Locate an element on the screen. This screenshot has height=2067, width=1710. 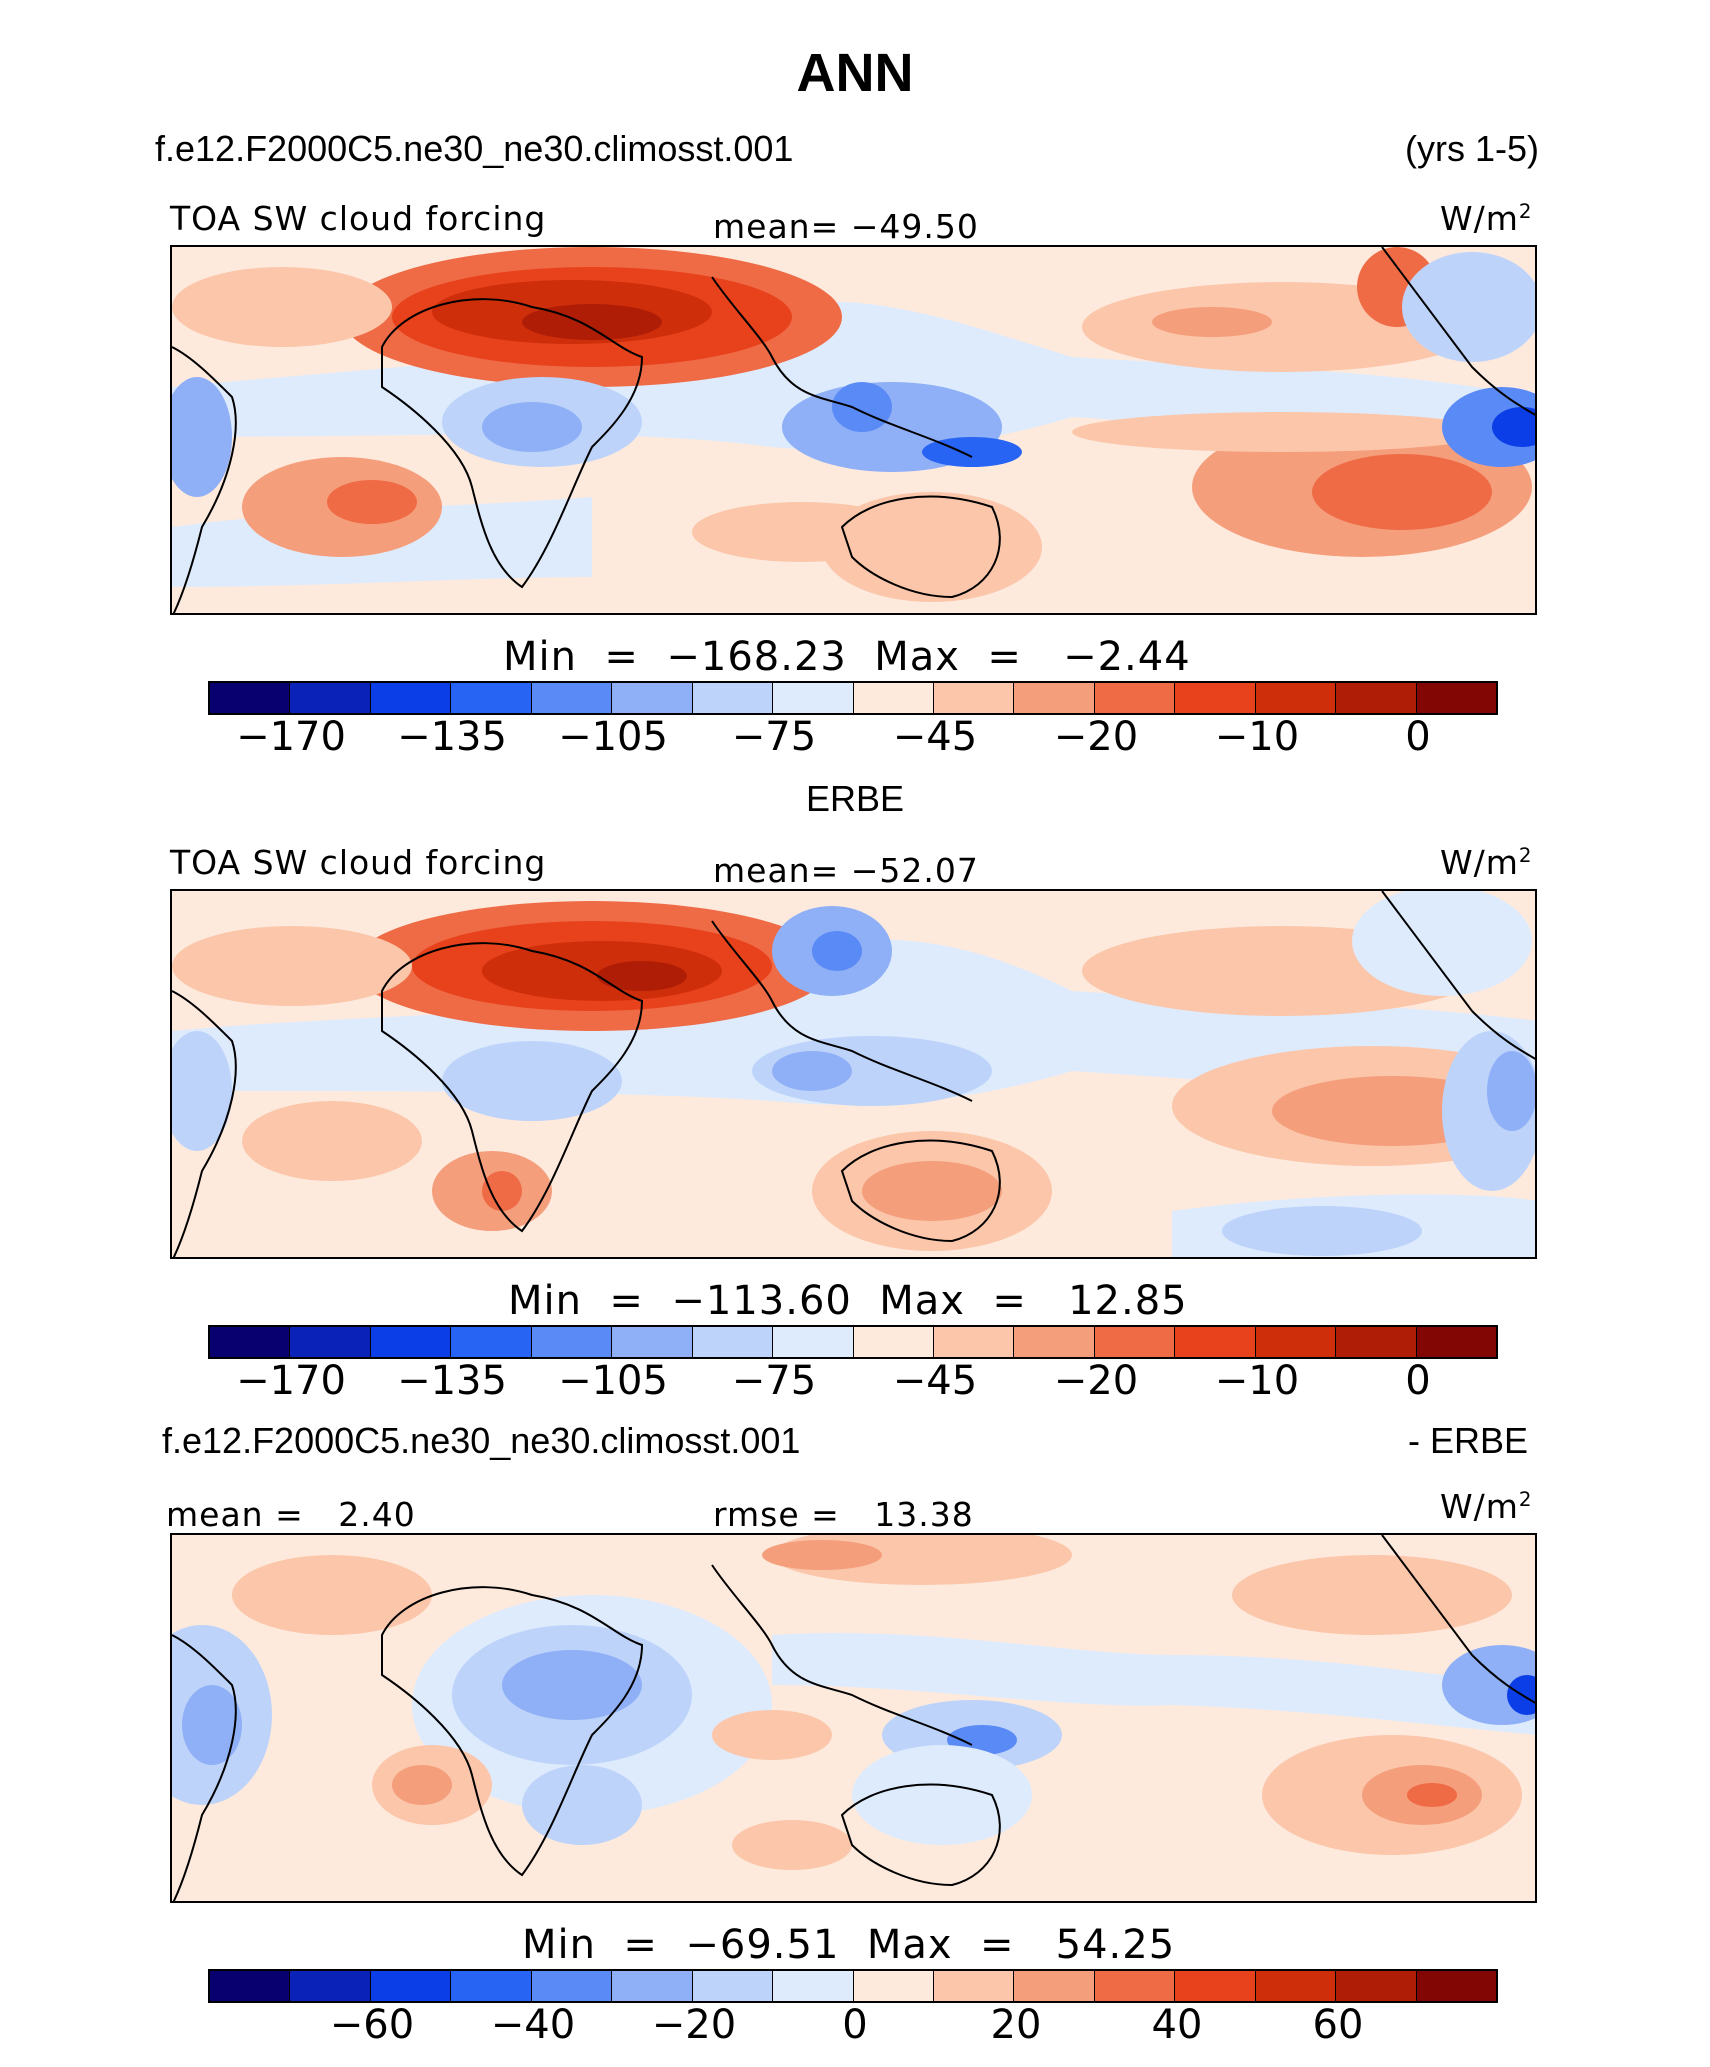
panel1-colorbar is located at coordinates (853, 698).